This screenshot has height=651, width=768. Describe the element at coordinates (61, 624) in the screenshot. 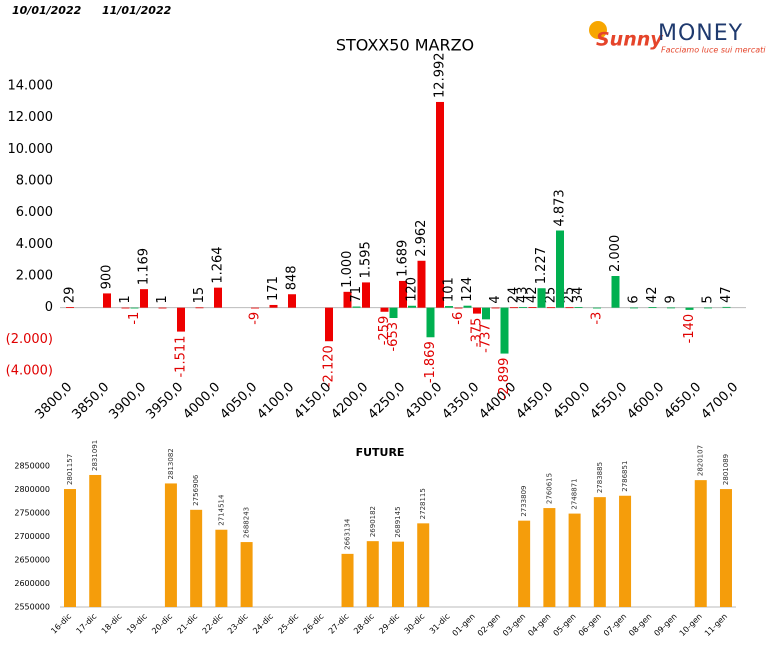

I see `x-tick-label: 16-dic` at that location.